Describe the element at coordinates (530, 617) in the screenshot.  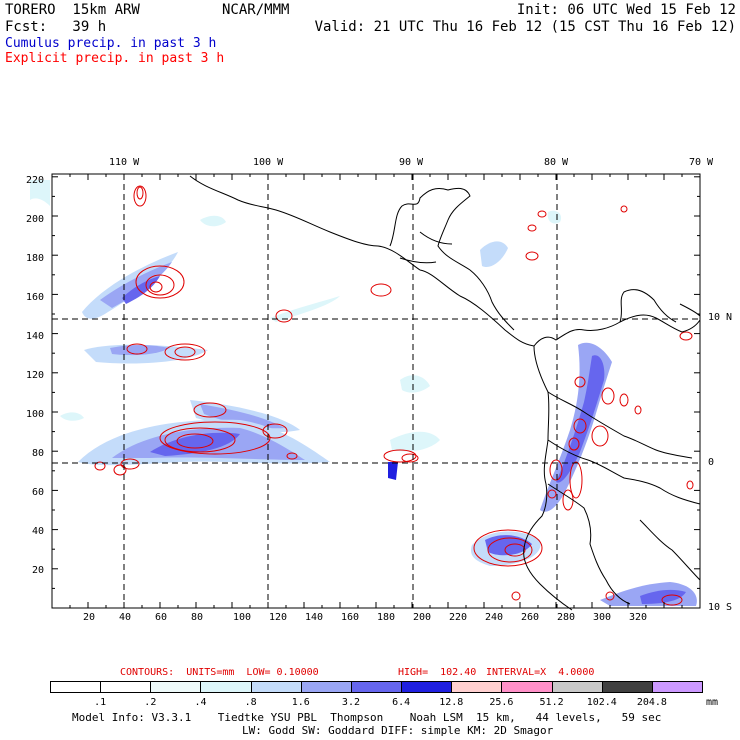
I see `x-tick-260: 260` at that location.